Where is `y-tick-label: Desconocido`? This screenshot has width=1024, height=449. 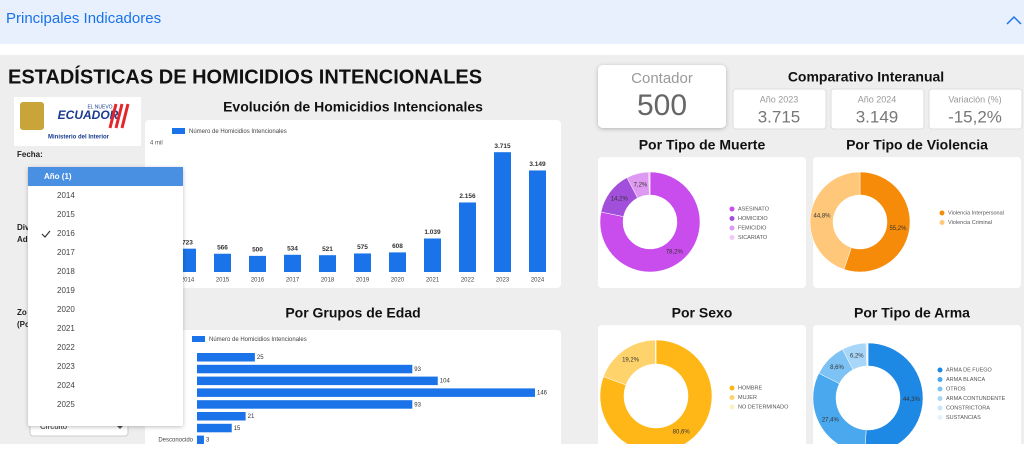 y-tick-label: Desconocido is located at coordinates (175, 441).